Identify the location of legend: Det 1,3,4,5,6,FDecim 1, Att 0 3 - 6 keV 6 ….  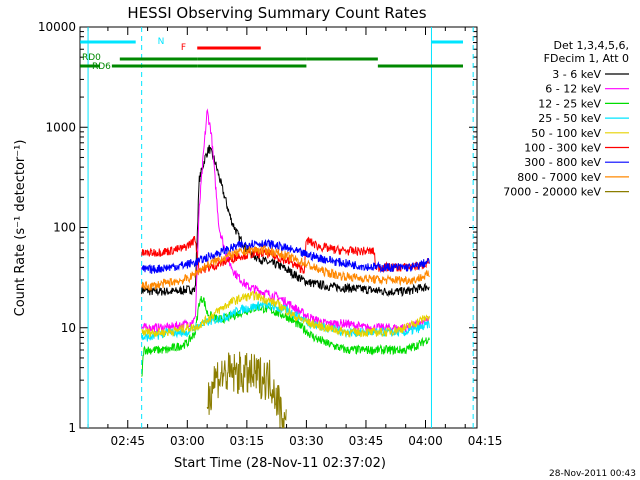
(566, 119).